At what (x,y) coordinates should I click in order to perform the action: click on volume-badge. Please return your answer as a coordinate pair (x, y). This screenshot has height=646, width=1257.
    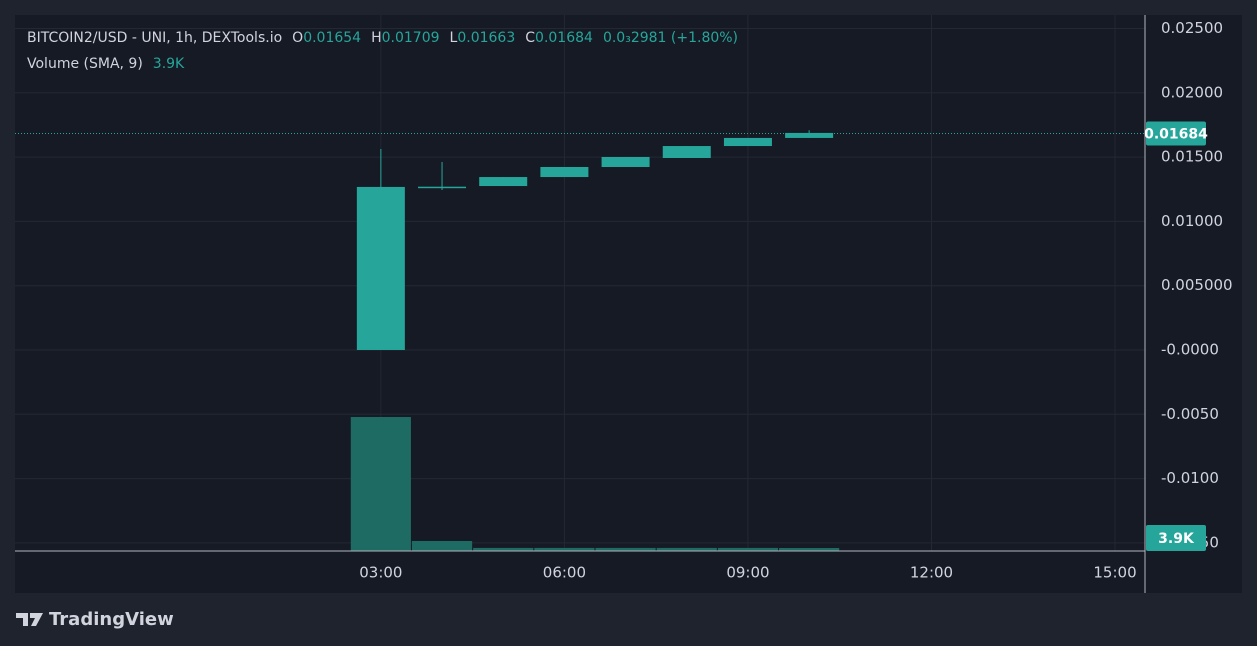
    Looking at the image, I should click on (1176, 538).